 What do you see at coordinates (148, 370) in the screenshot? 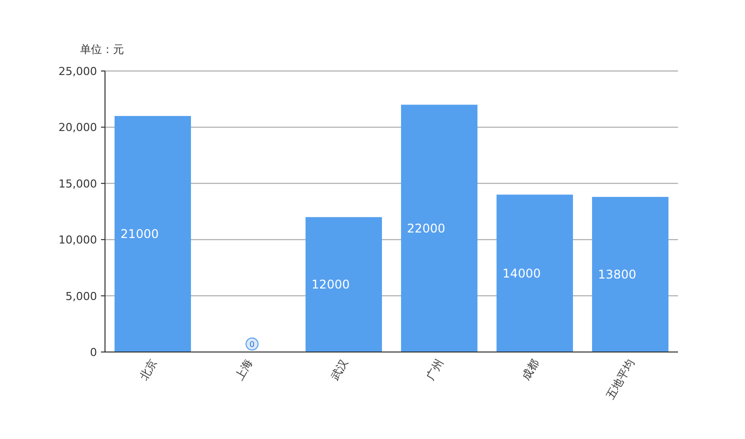
I see `x-tick-label: 北京` at bounding box center [148, 370].